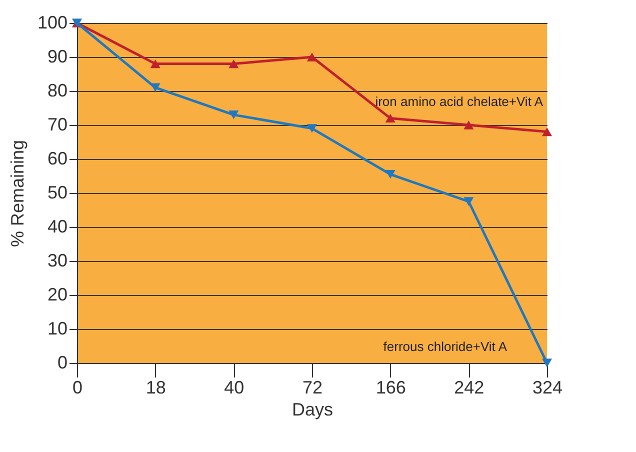  Describe the element at coordinates (57, 260) in the screenshot. I see `y-tick-label: 30` at that location.